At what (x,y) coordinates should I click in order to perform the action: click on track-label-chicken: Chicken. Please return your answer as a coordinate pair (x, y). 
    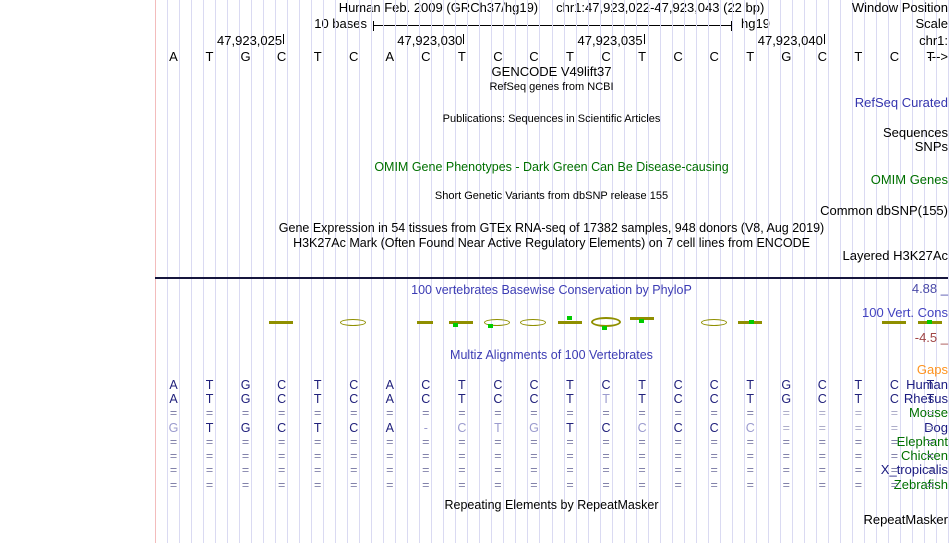
    Looking at the image, I should click on (924, 455).